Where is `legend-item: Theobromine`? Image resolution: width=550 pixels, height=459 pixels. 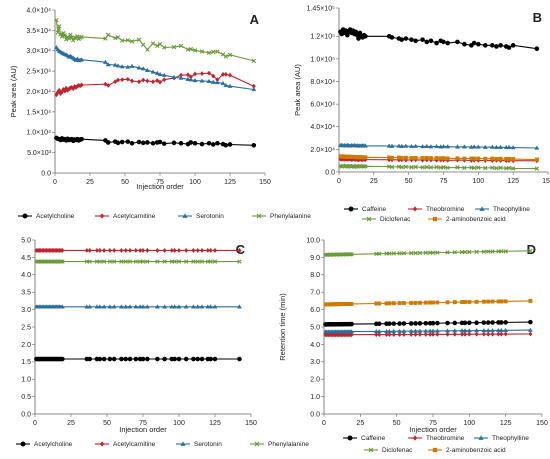 legend-item: Theobromine is located at coordinates (436, 438).